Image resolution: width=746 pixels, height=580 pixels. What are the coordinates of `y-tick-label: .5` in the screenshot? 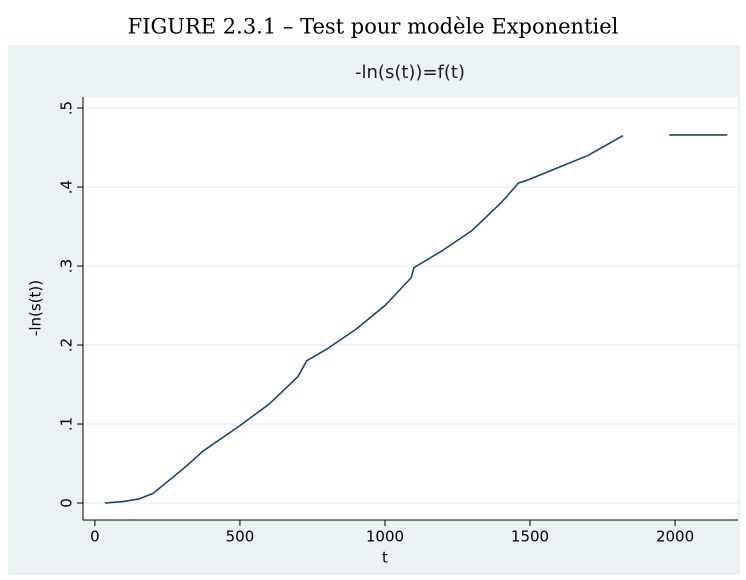 It's located at (67, 108).